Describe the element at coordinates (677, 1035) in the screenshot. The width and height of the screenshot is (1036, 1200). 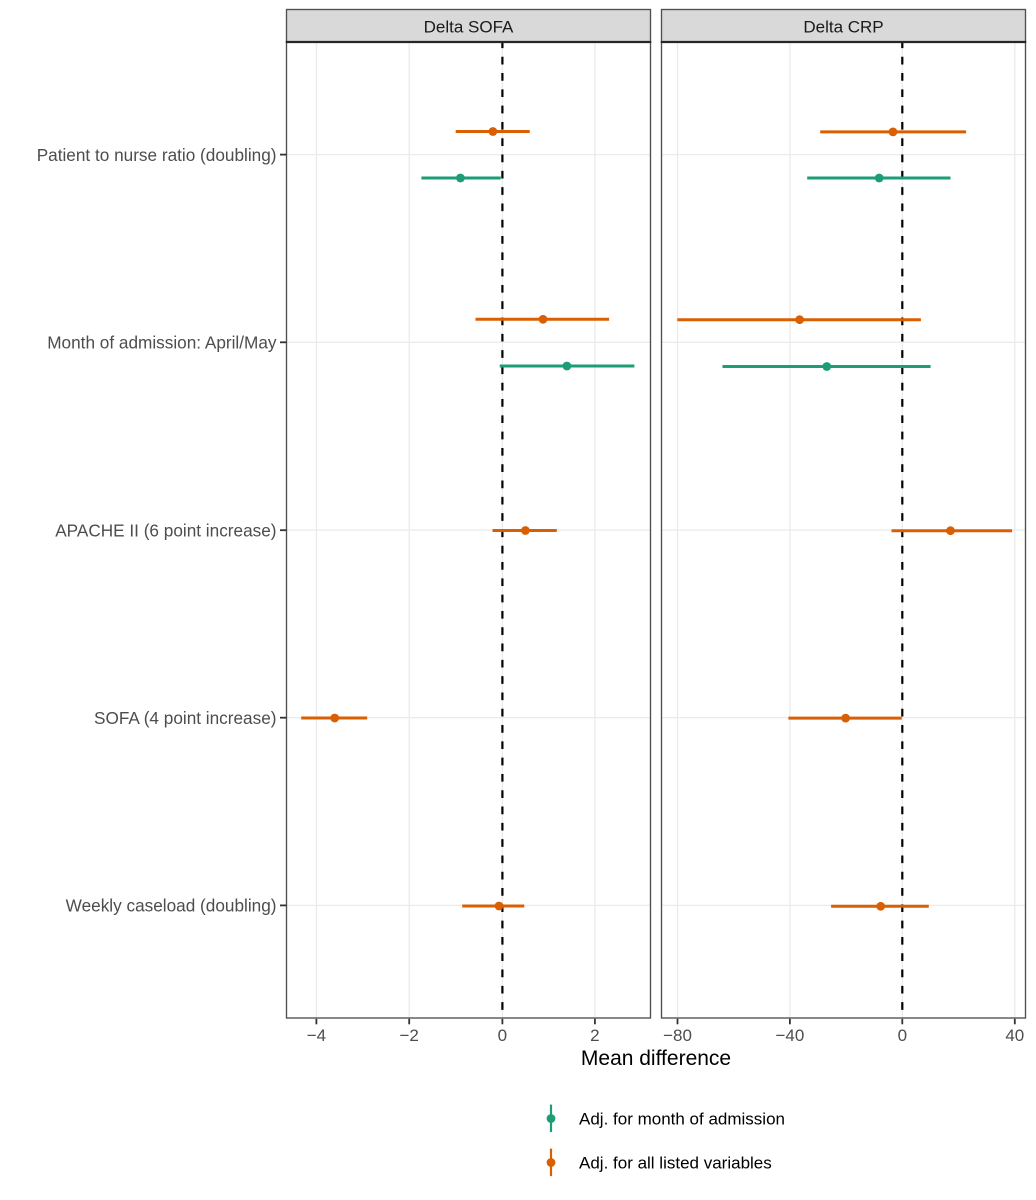
I see `svg-text: −80` at that location.